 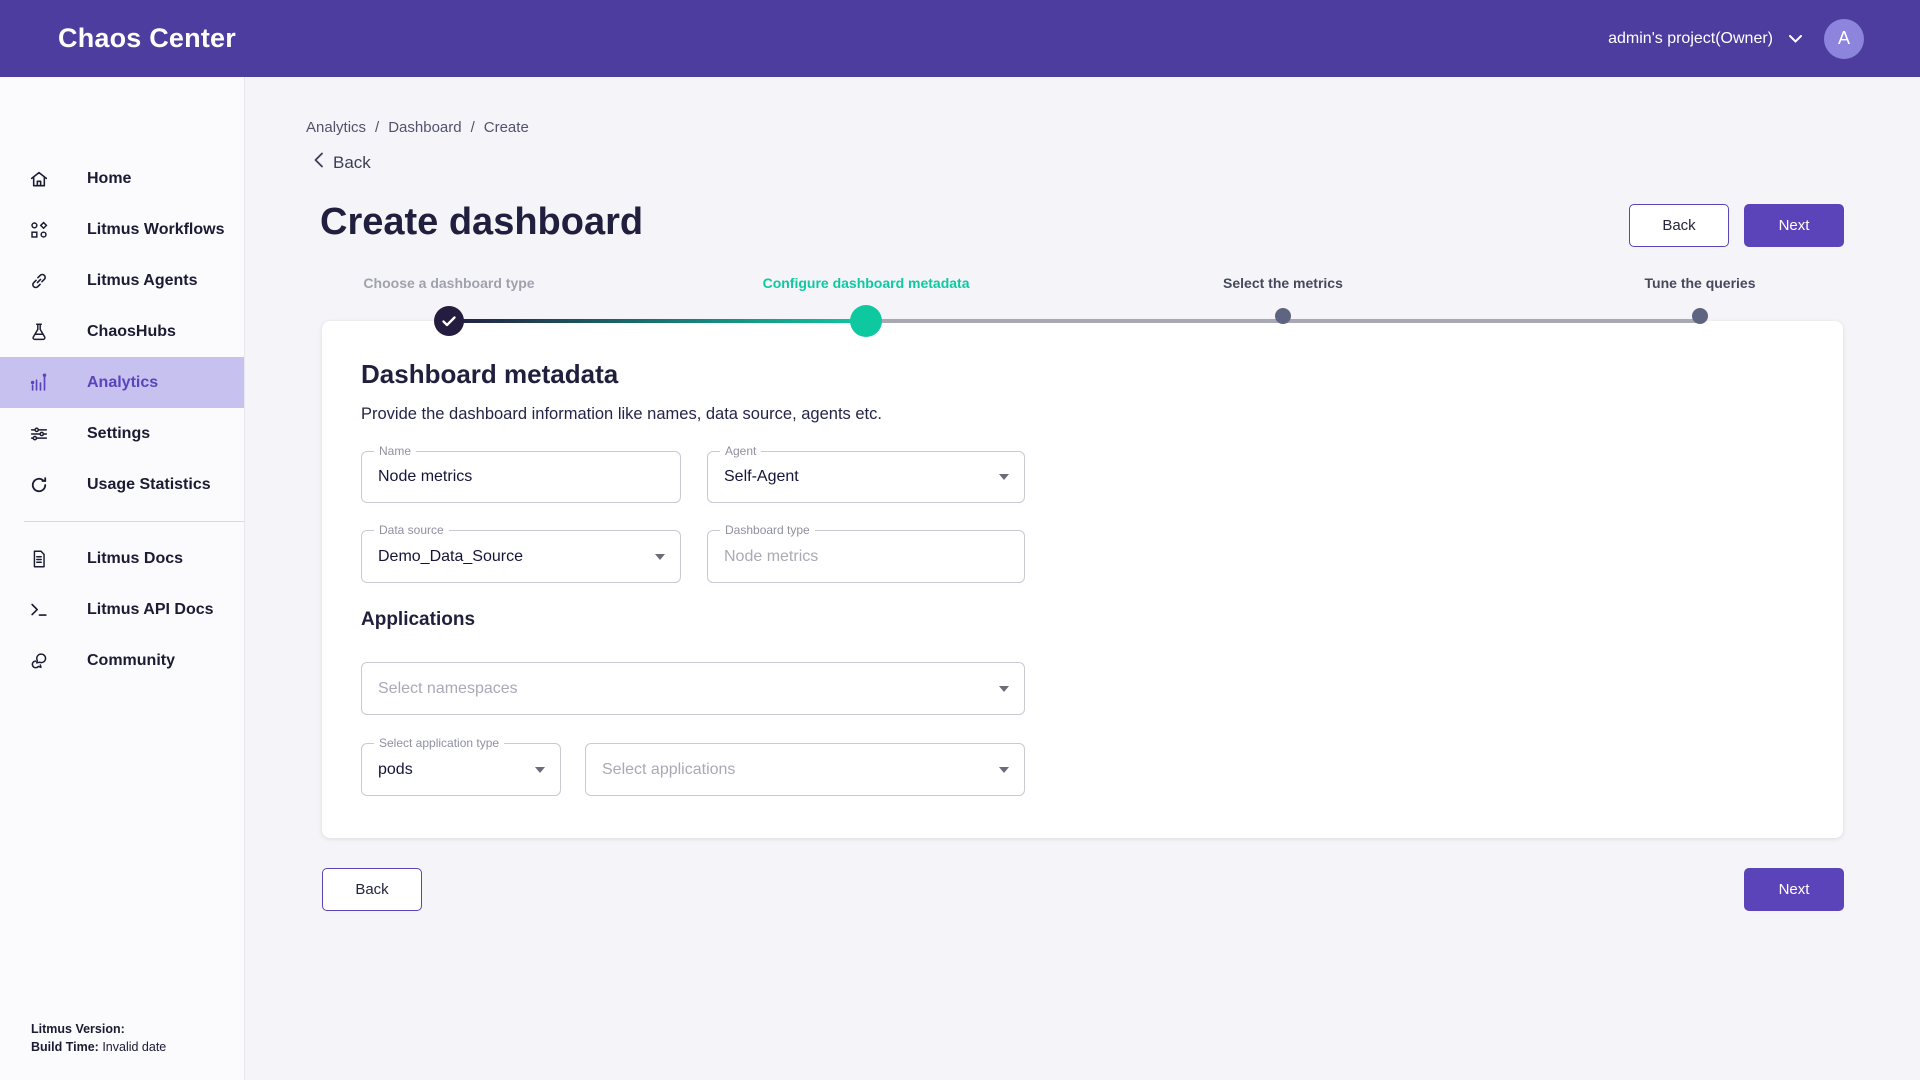 What do you see at coordinates (1700, 283) in the screenshot?
I see `step-label: Tune the queries` at bounding box center [1700, 283].